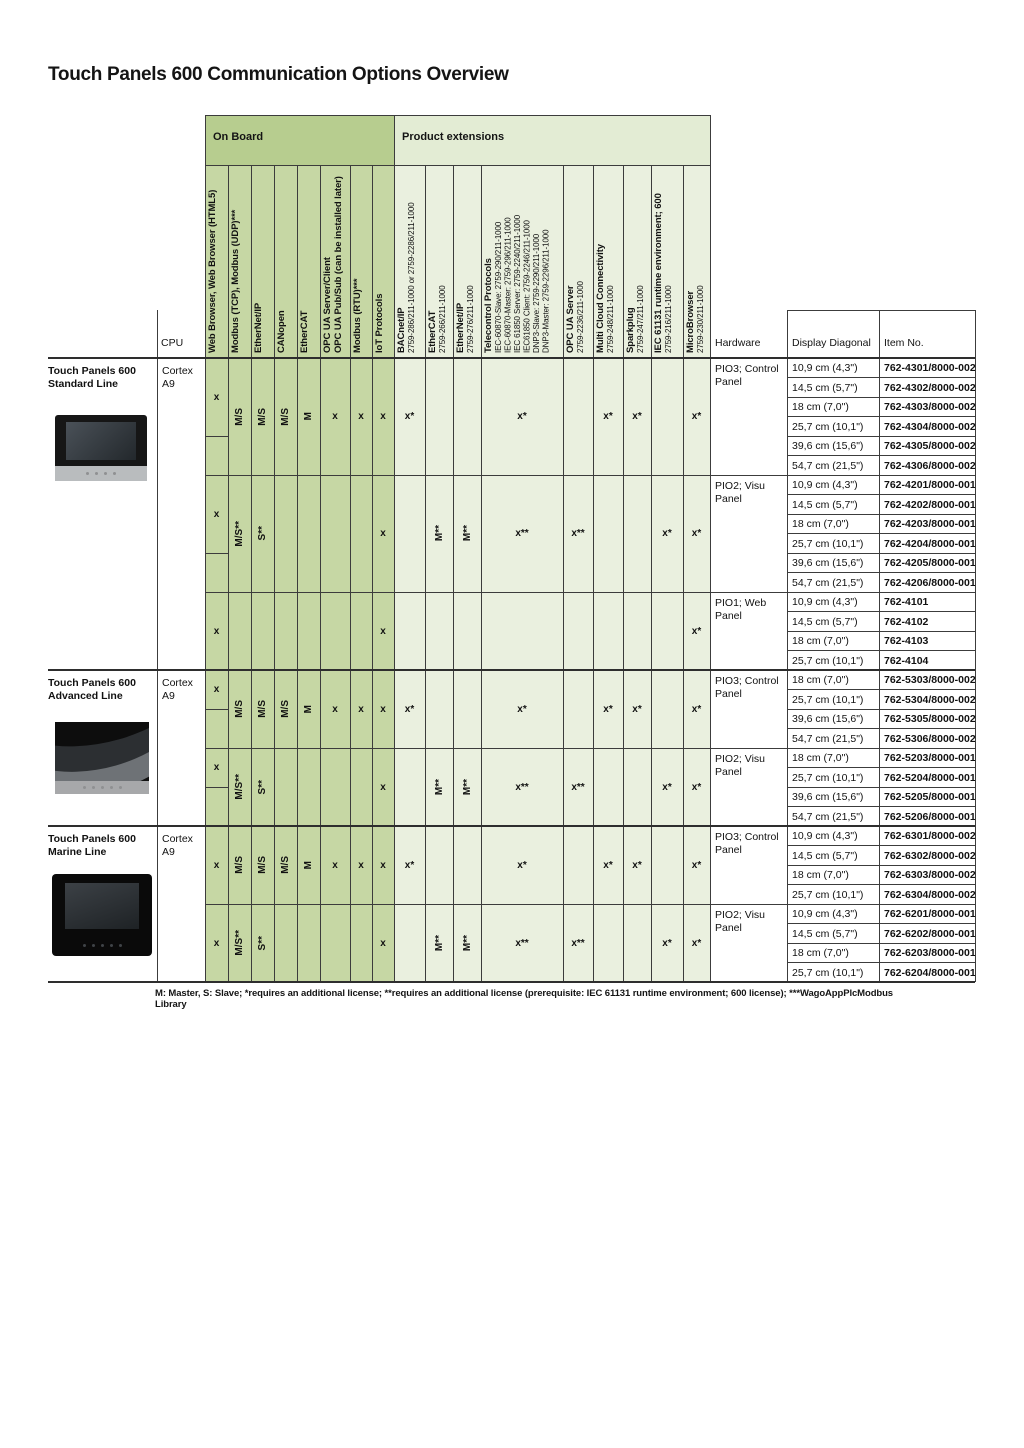  I want to click on cpu-cell: Cortex A9, so click(177, 845).